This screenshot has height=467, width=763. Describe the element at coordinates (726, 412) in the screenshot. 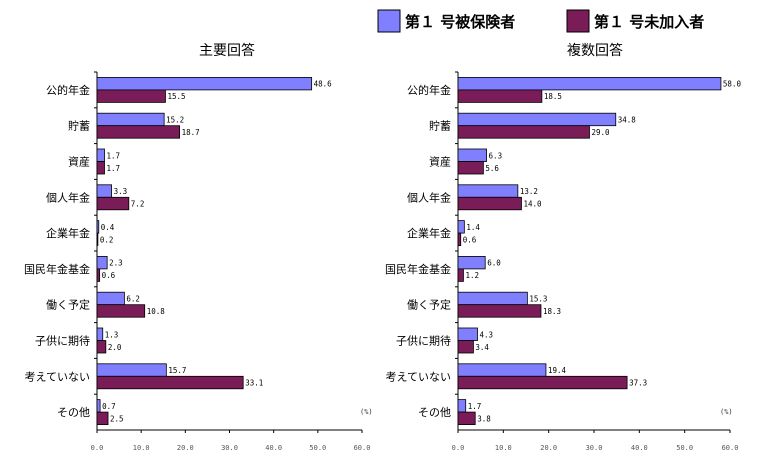

I see `unit-label: (%)` at that location.